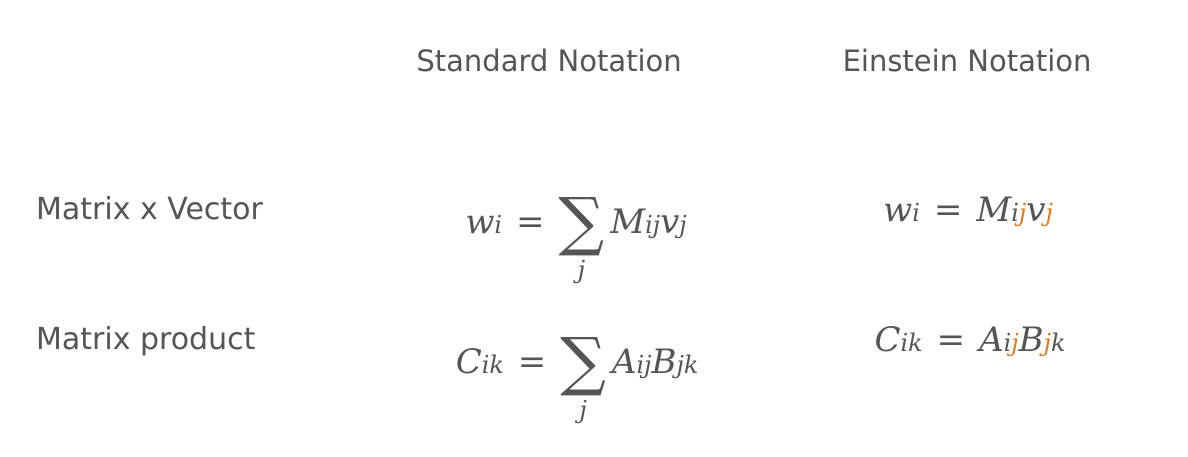 The width and height of the screenshot is (1188, 457). I want to click on row-label-matrix-product: Matrix product, so click(146, 339).